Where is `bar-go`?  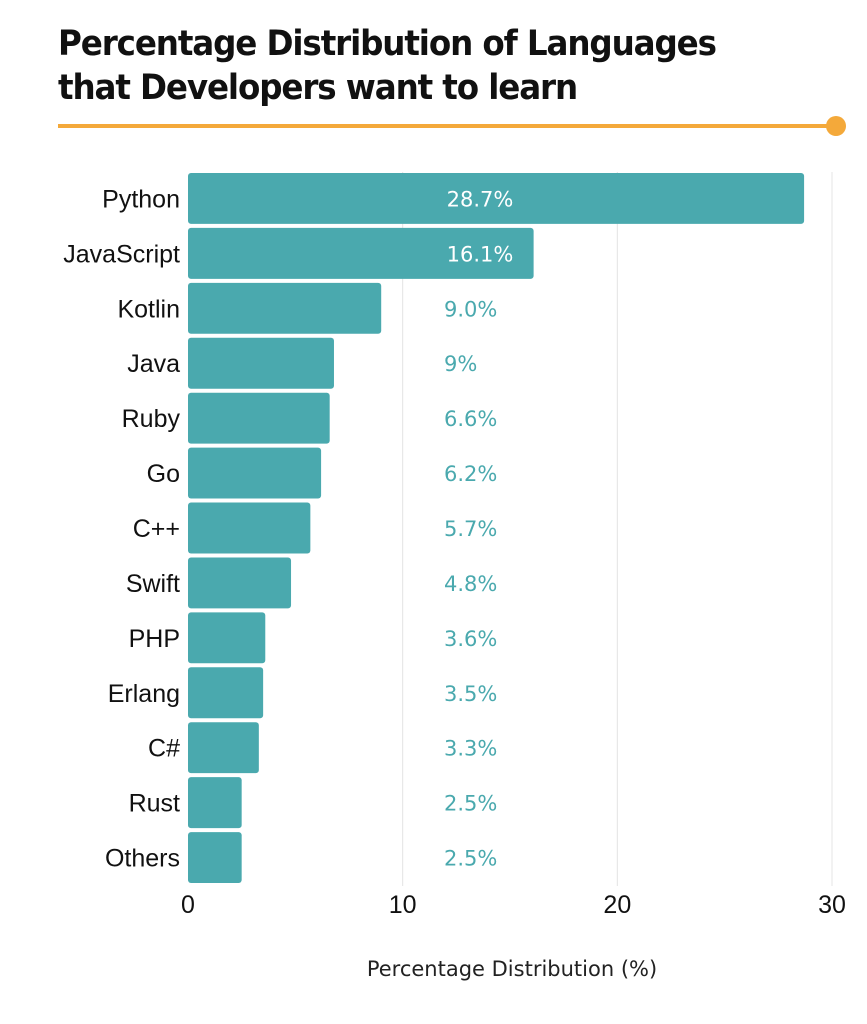
bar-go is located at coordinates (255, 473).